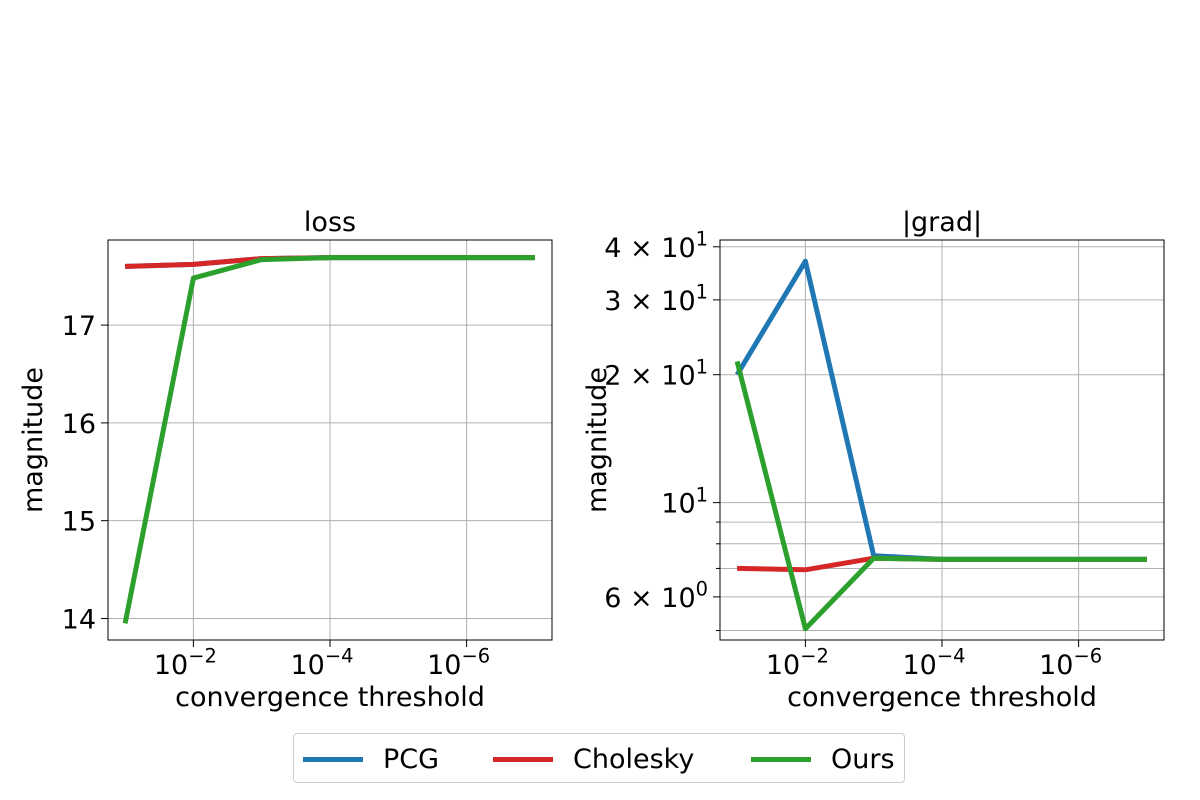 The width and height of the screenshot is (1200, 800). Describe the element at coordinates (656, 596) in the screenshot. I see `y-tick-label: 6 × 100` at that location.